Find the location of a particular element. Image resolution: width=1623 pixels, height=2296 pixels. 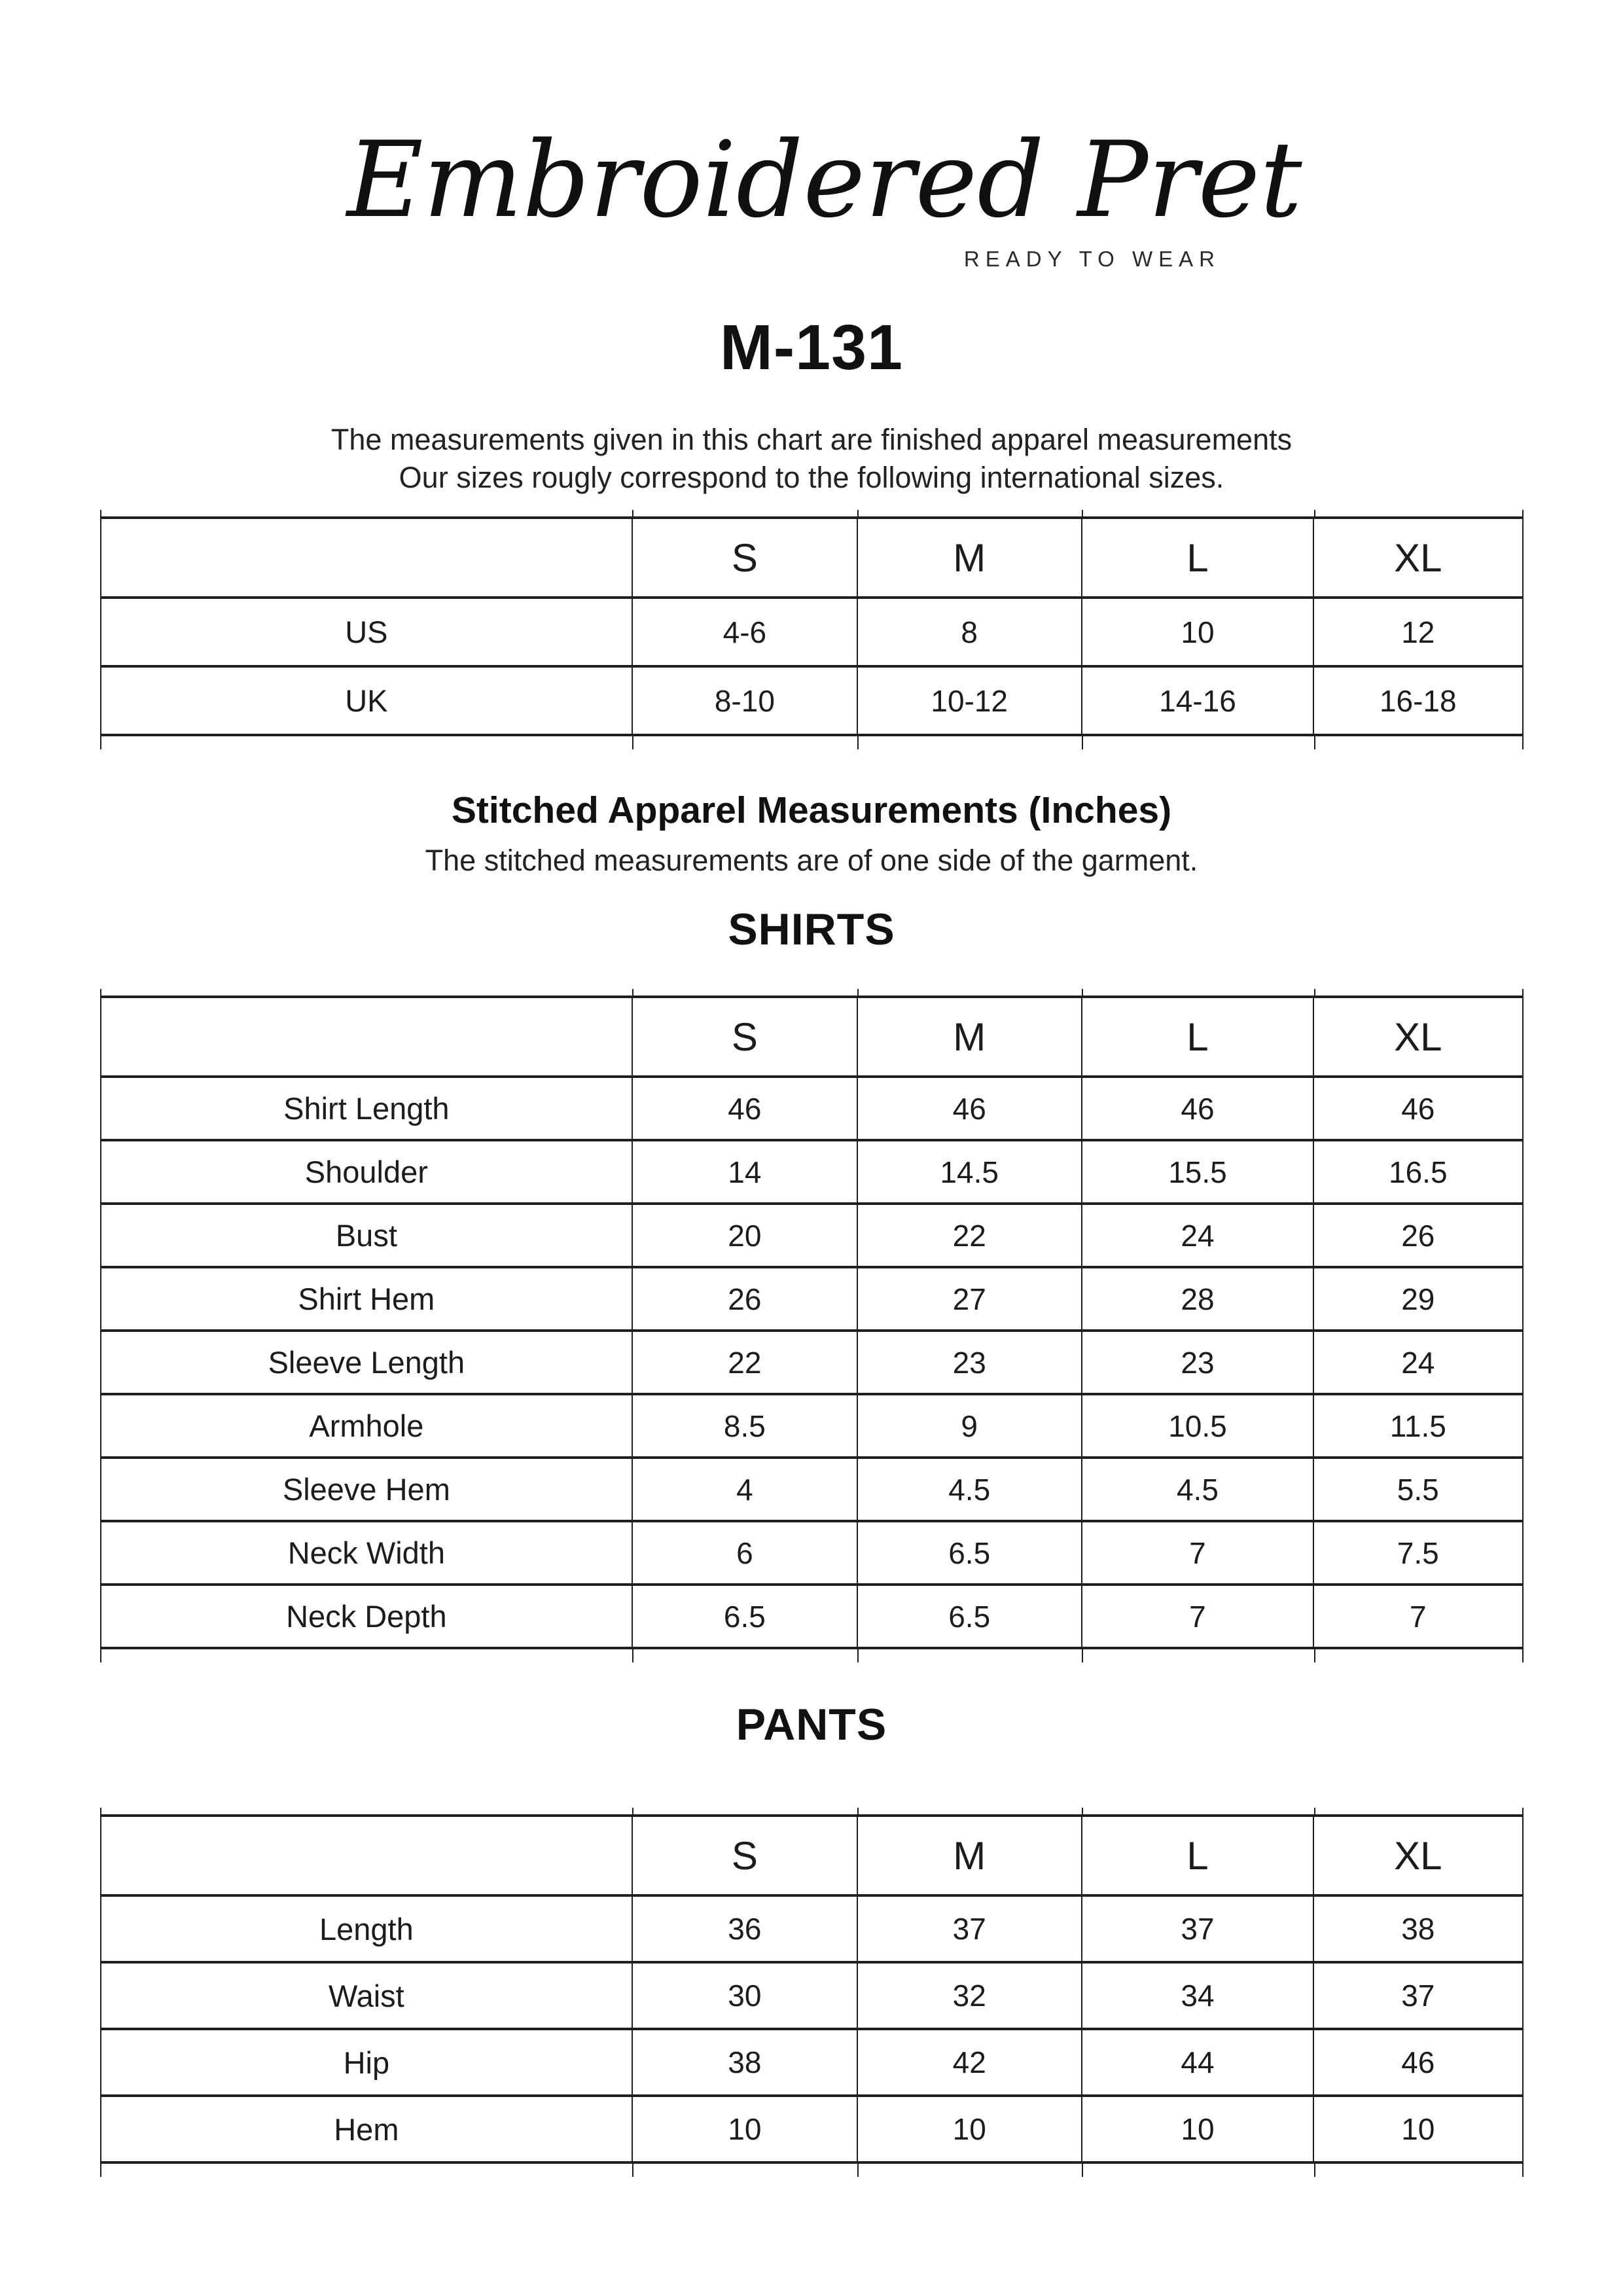

measurement-value: 4 is located at coordinates (744, 1489).